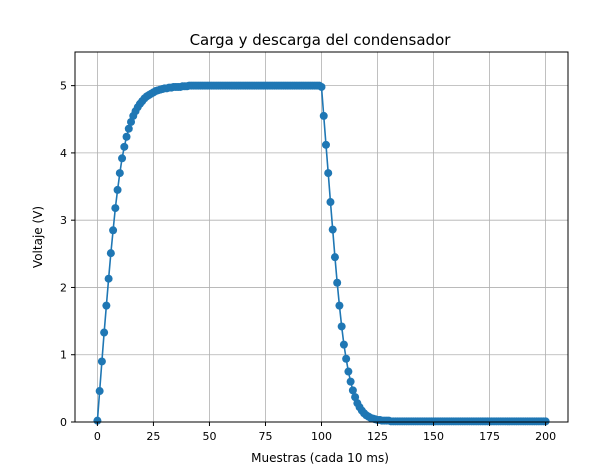  Describe the element at coordinates (320, 458) in the screenshot. I see `x-axis-label: Muestras (cada 10 ms)` at that location.